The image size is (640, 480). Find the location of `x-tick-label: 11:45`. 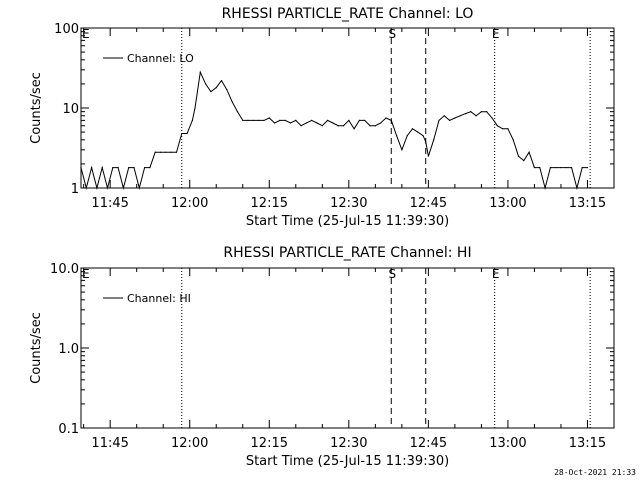

x-tick-label: 11:45 is located at coordinates (109, 443).